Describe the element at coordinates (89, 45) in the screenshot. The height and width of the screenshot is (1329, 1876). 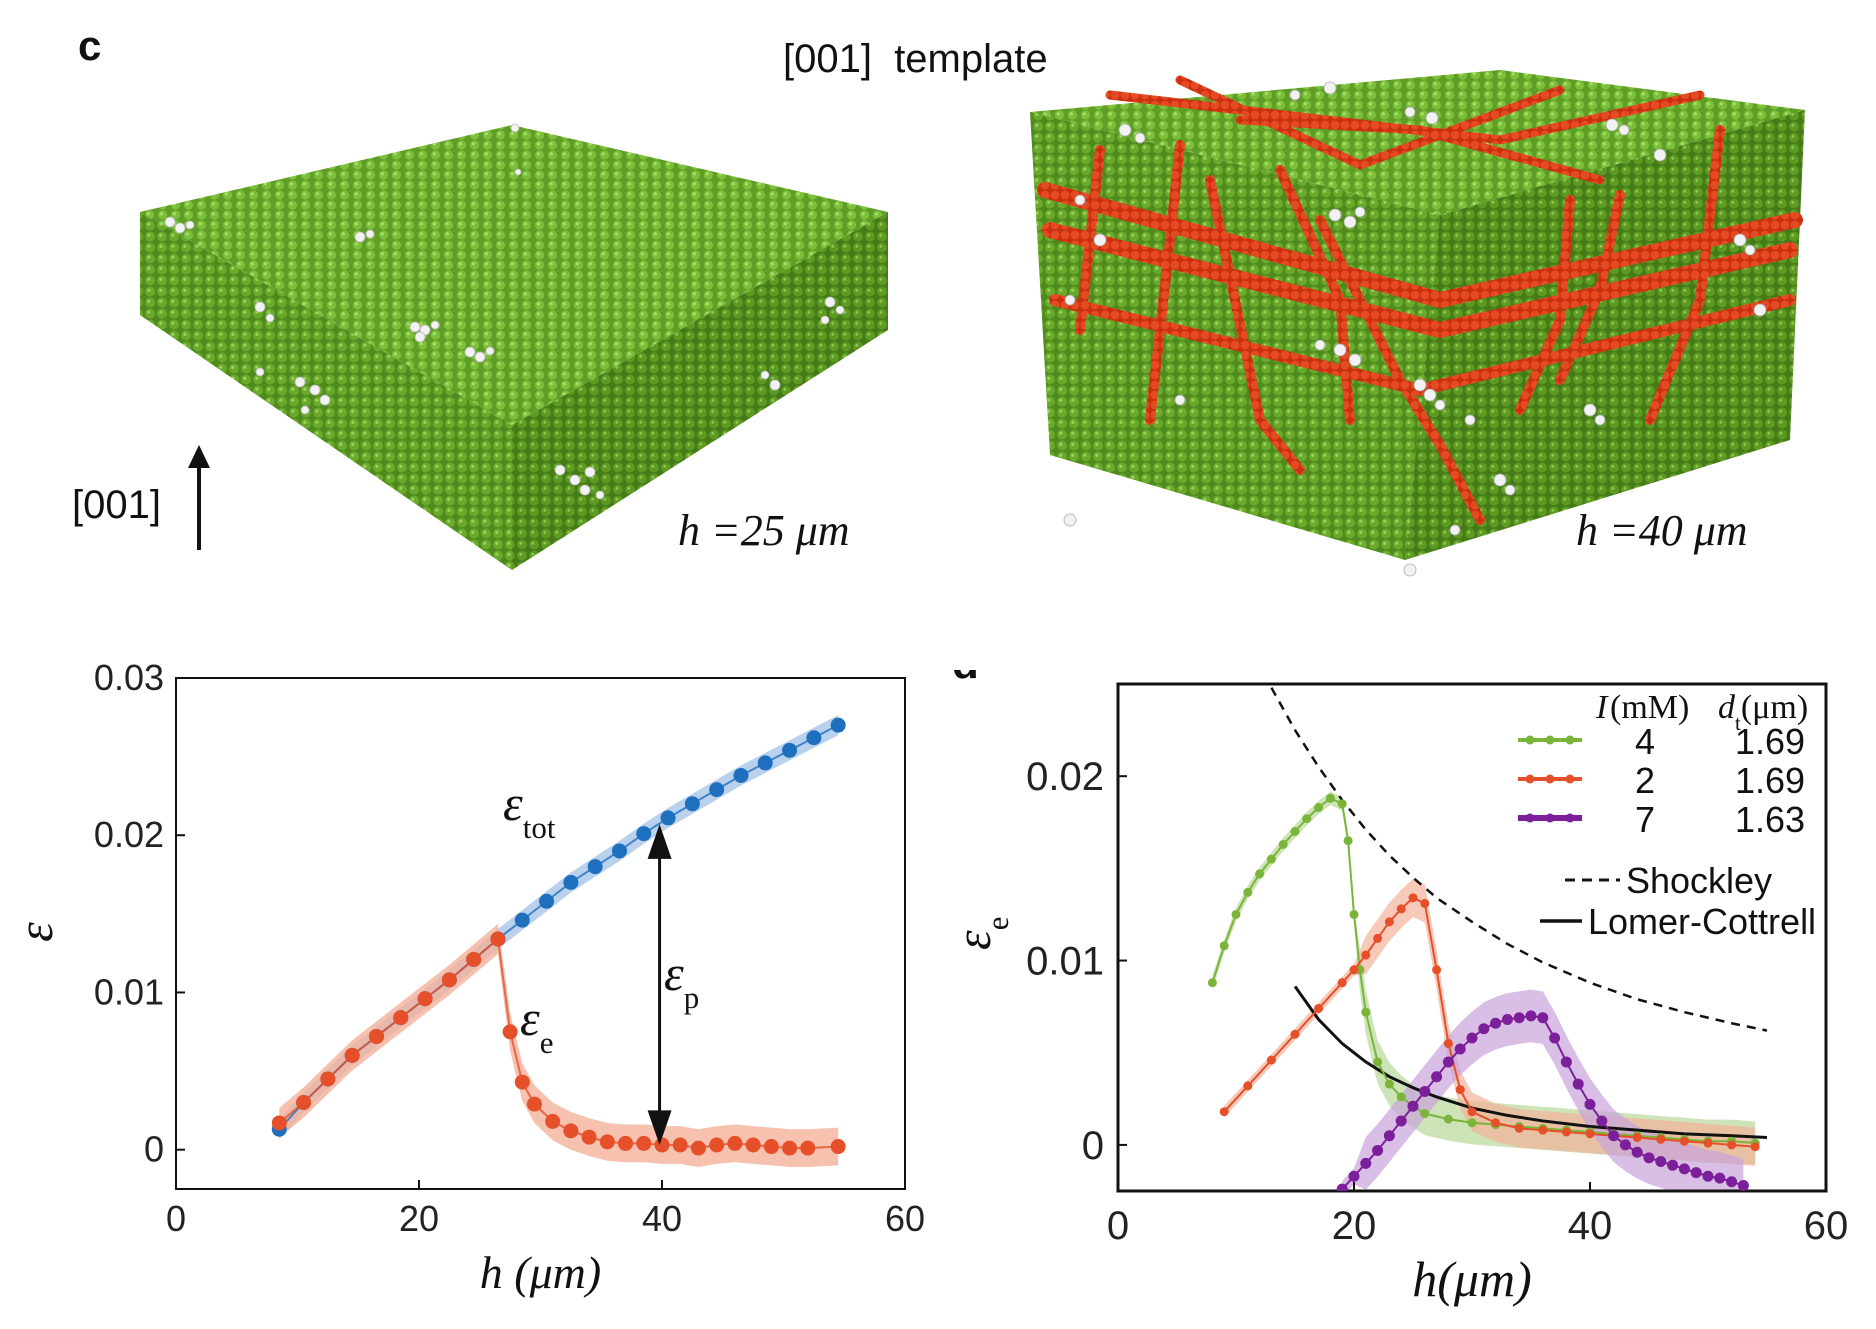
I see `panel-label: c` at that location.